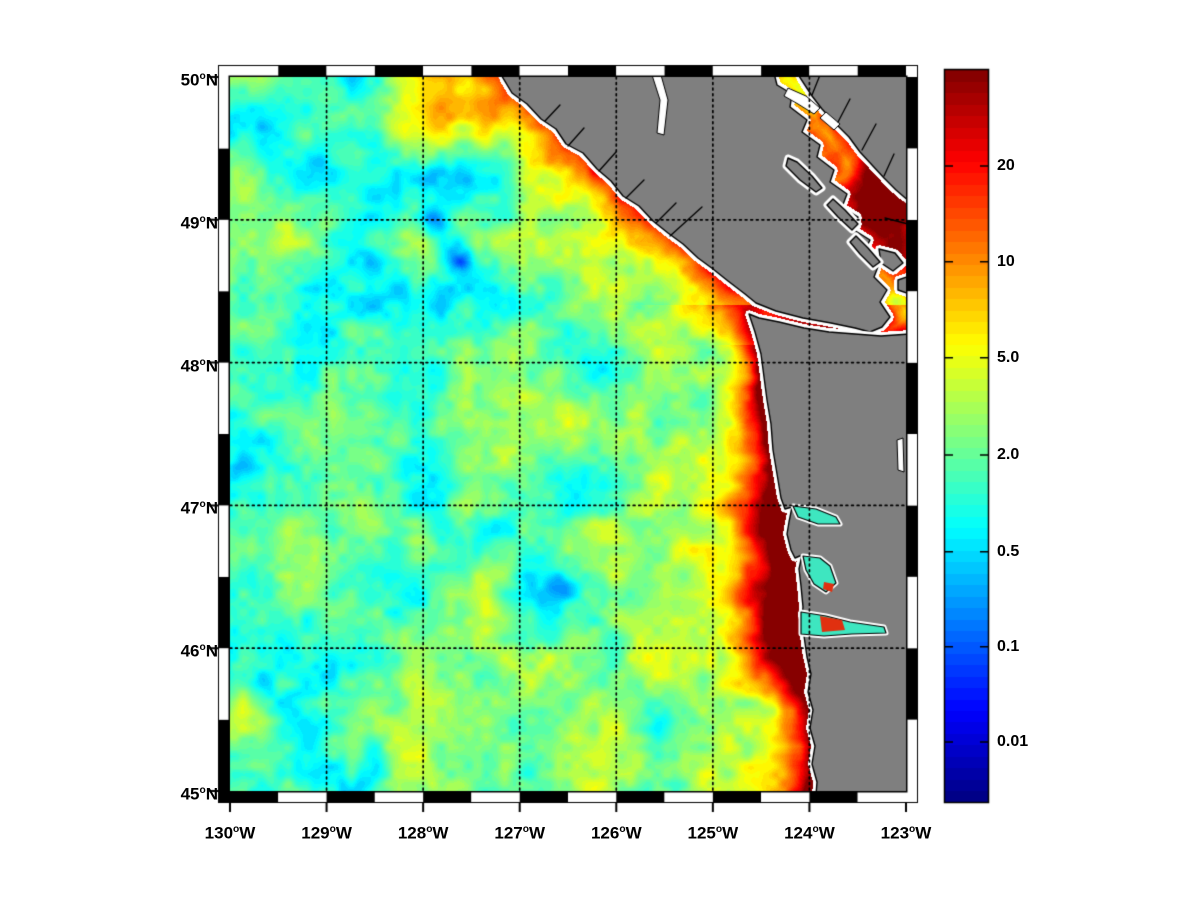  I want to click on colorbar-tick-label: 5.0, so click(1008, 357).